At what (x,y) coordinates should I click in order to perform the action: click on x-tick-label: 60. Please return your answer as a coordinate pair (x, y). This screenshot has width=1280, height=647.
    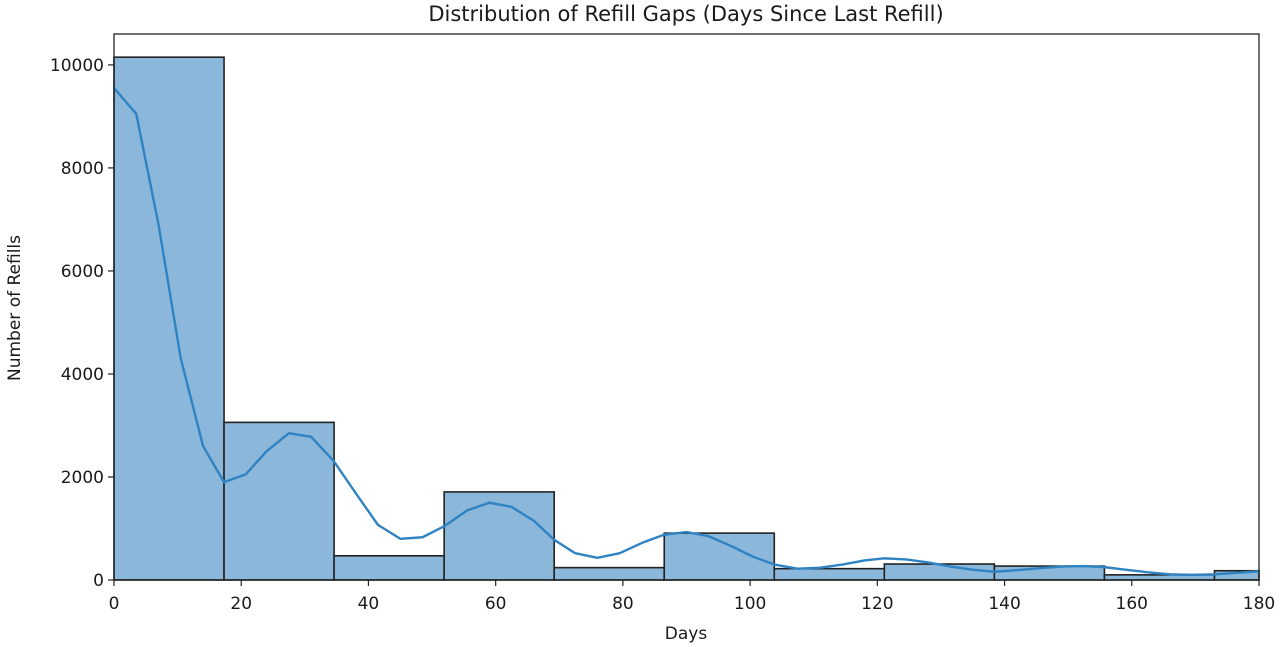
    Looking at the image, I should click on (496, 604).